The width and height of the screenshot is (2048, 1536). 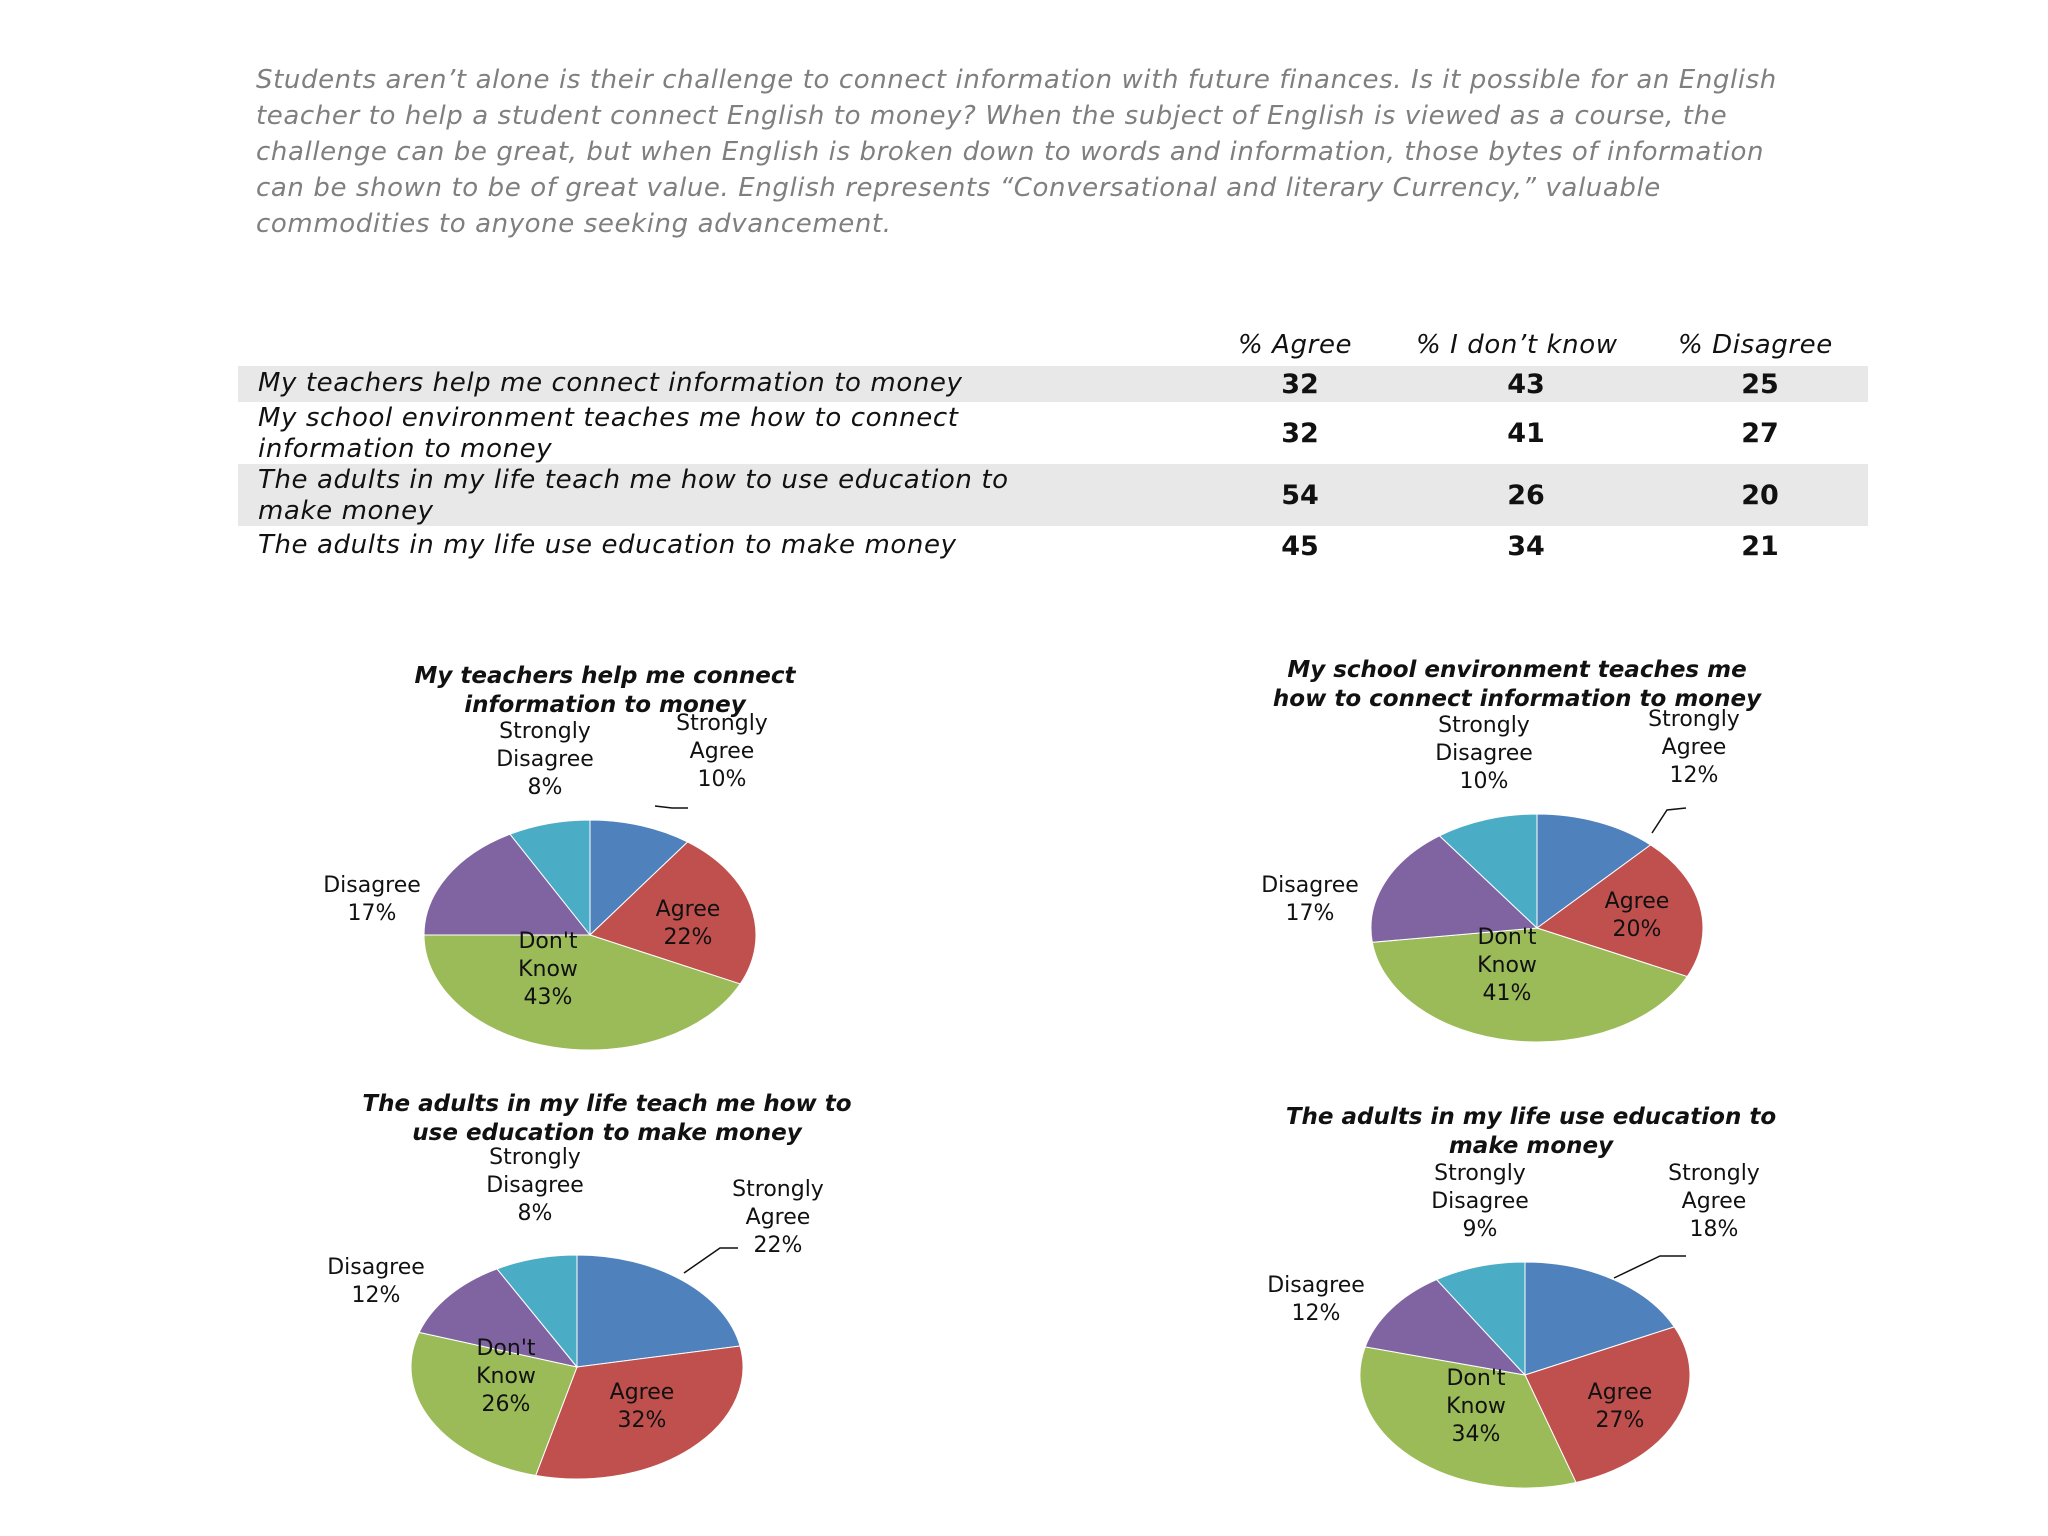 I want to click on slice-percent-label: 17%, so click(x=1310, y=913).